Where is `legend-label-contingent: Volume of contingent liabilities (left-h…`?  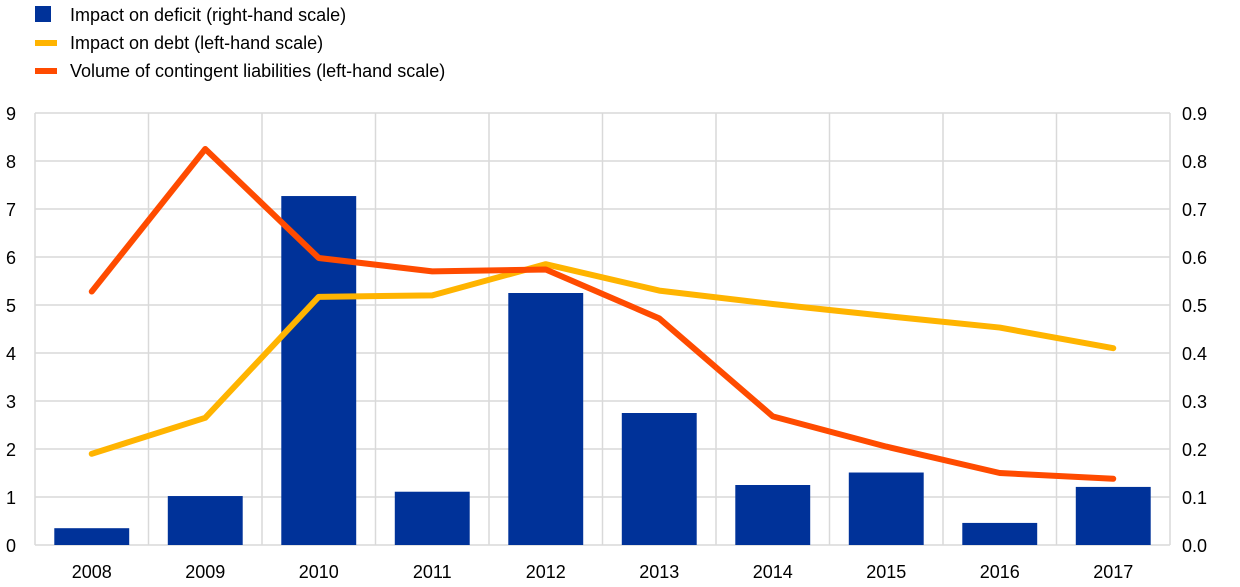
legend-label-contingent: Volume of contingent liabilities (left-h… is located at coordinates (257, 71).